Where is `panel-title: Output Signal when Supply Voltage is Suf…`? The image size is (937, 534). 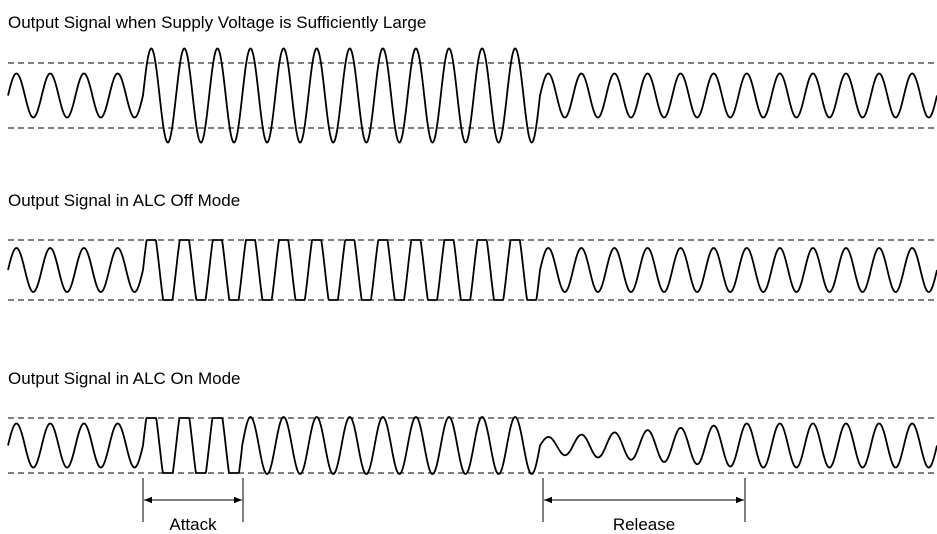 panel-title: Output Signal when Supply Voltage is Suf… is located at coordinates (217, 22).